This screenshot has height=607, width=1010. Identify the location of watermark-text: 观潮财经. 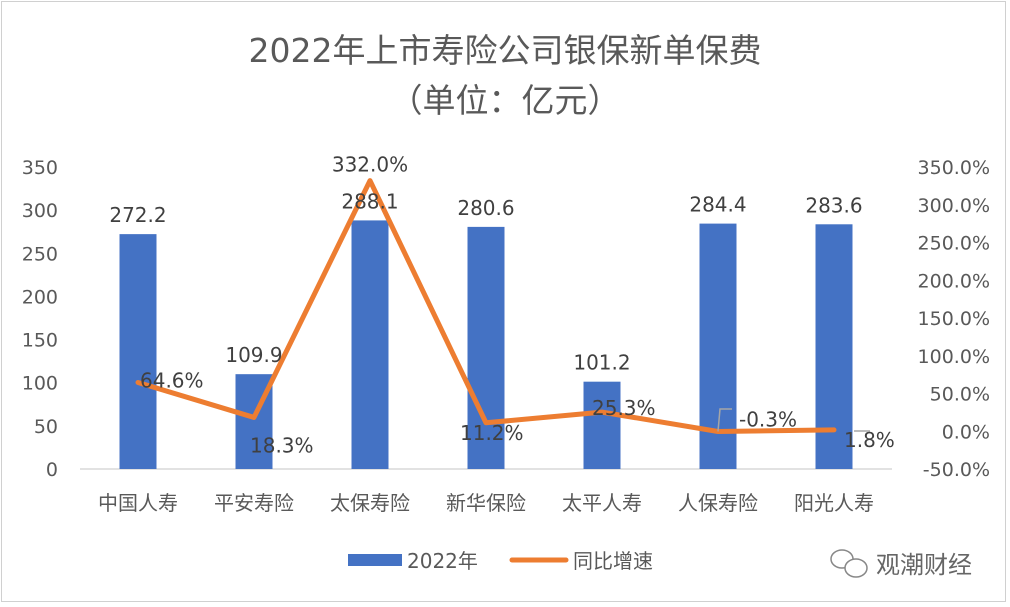
(924, 565).